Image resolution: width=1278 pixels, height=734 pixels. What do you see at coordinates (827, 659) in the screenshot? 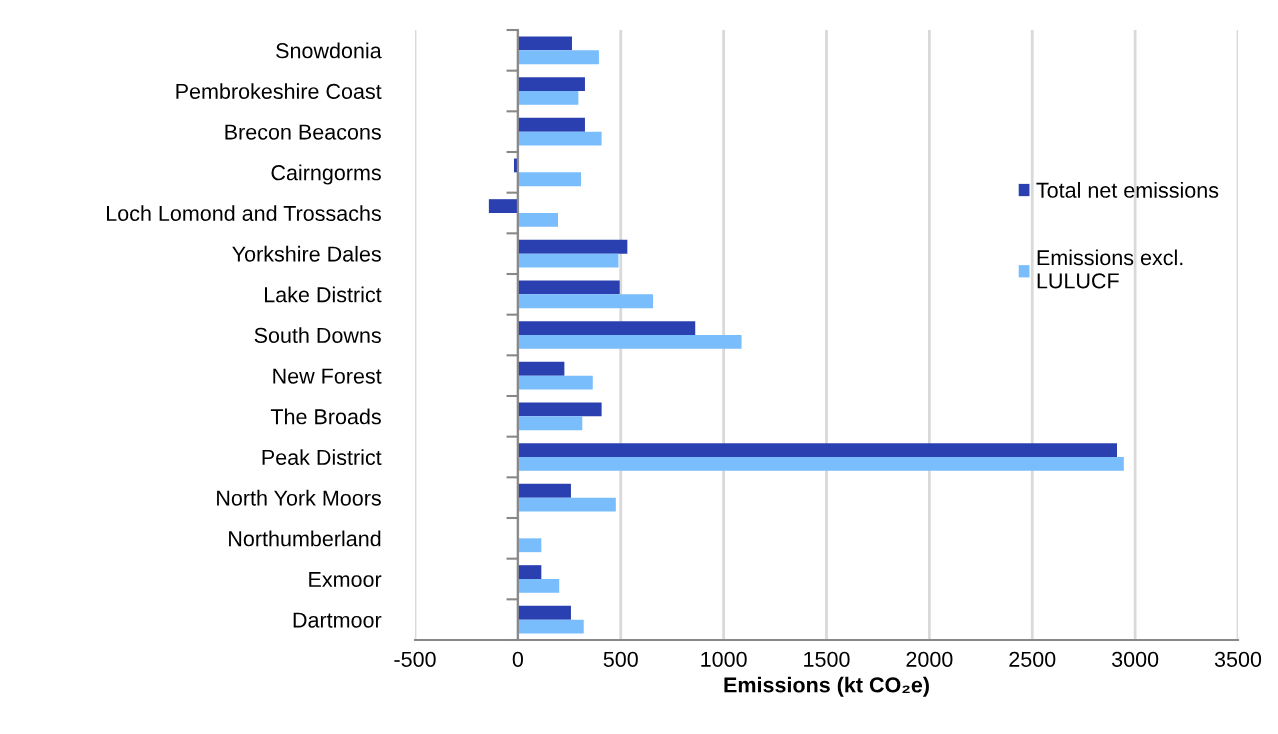
I see `x-tick-label: 1500` at bounding box center [827, 659].